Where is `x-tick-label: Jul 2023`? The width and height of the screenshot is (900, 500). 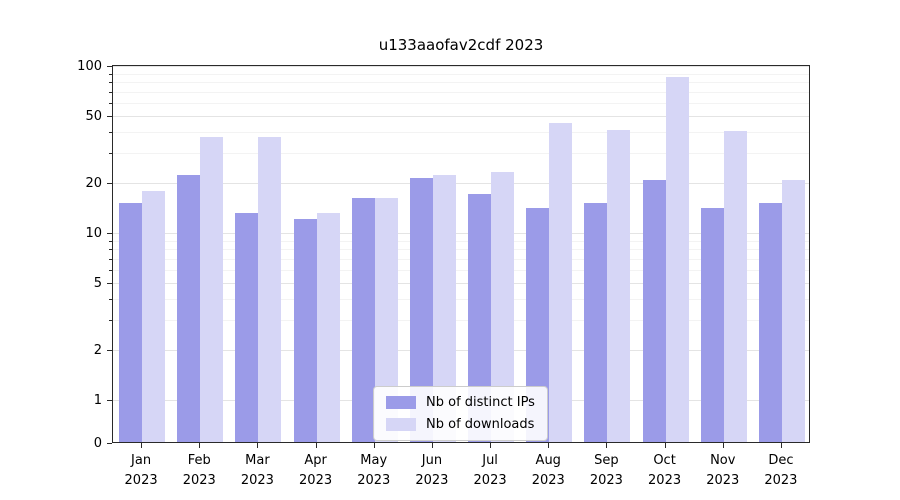 x-tick-label: Jul 2023 is located at coordinates (490, 470).